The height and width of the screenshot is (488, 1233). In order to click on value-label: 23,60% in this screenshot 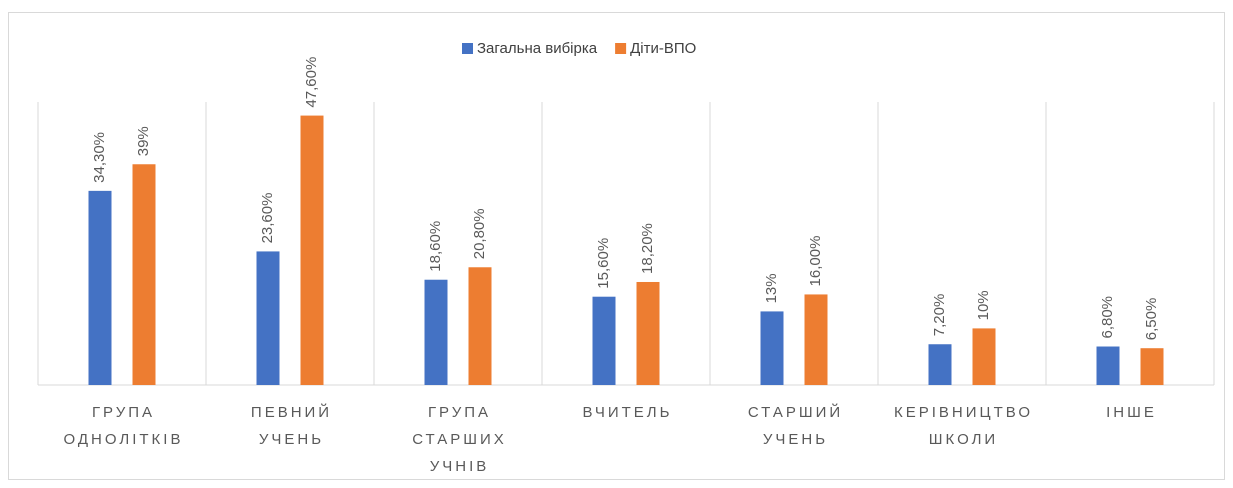, I will do `click(267, 218)`.